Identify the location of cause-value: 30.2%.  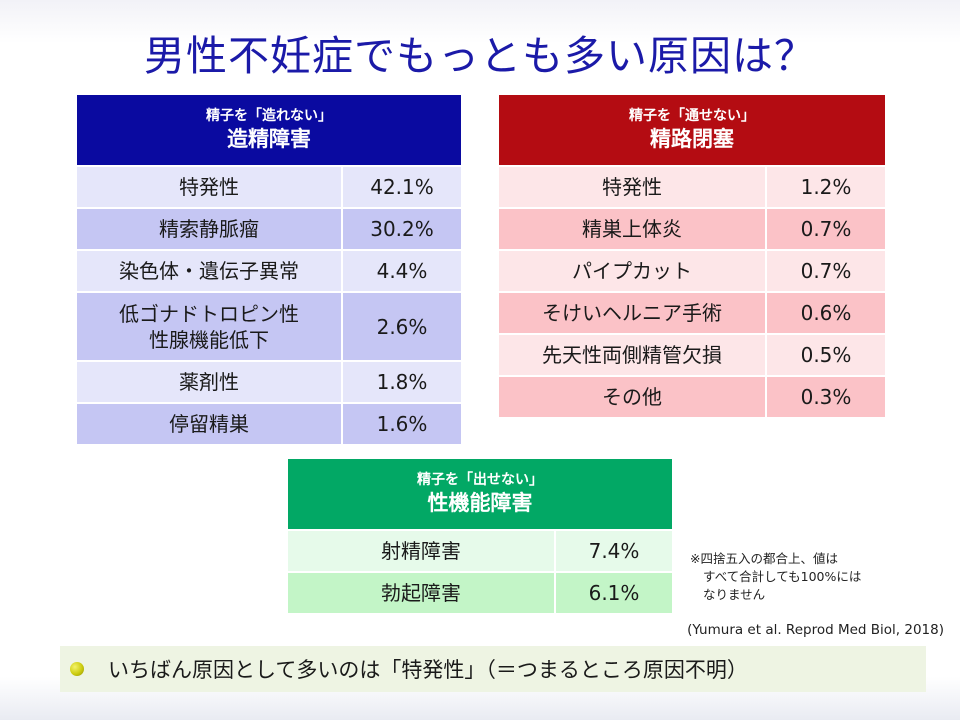
(402, 229).